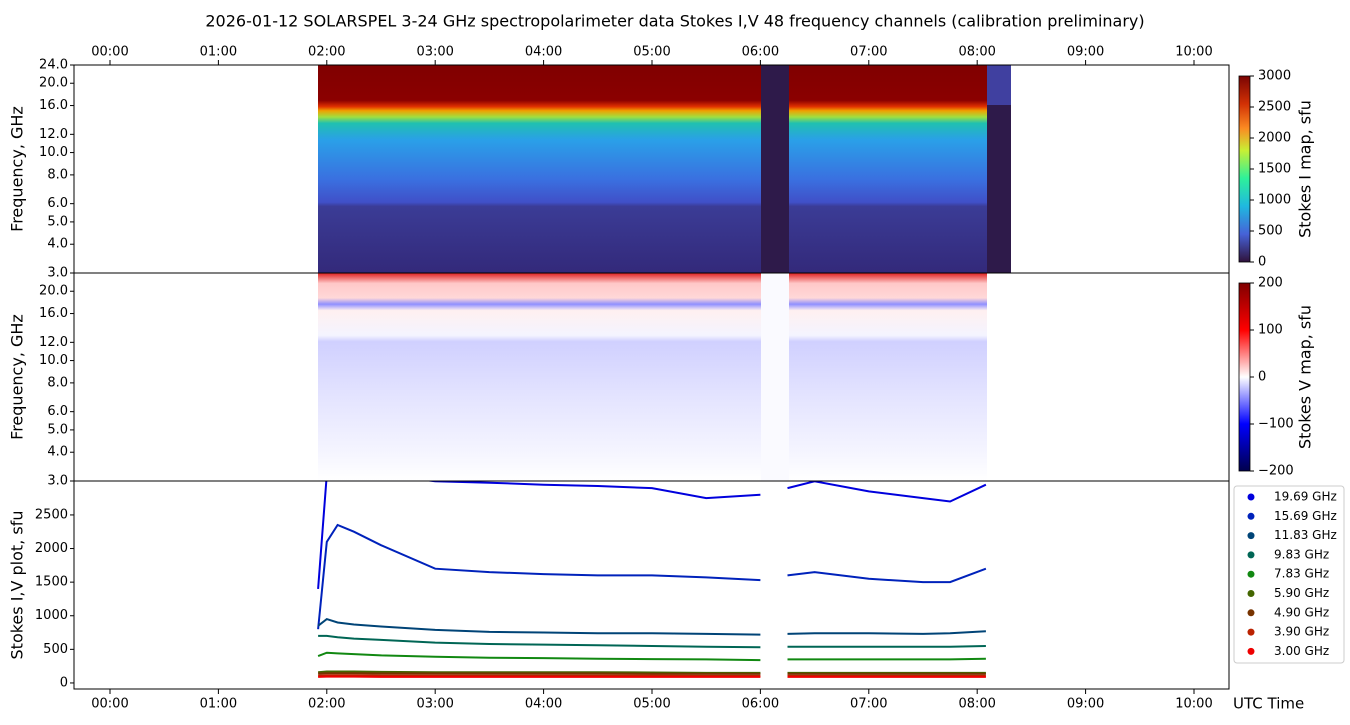 This screenshot has height=725, width=1350. I want to click on colorbar-tick-label: 1500, so click(1274, 169).